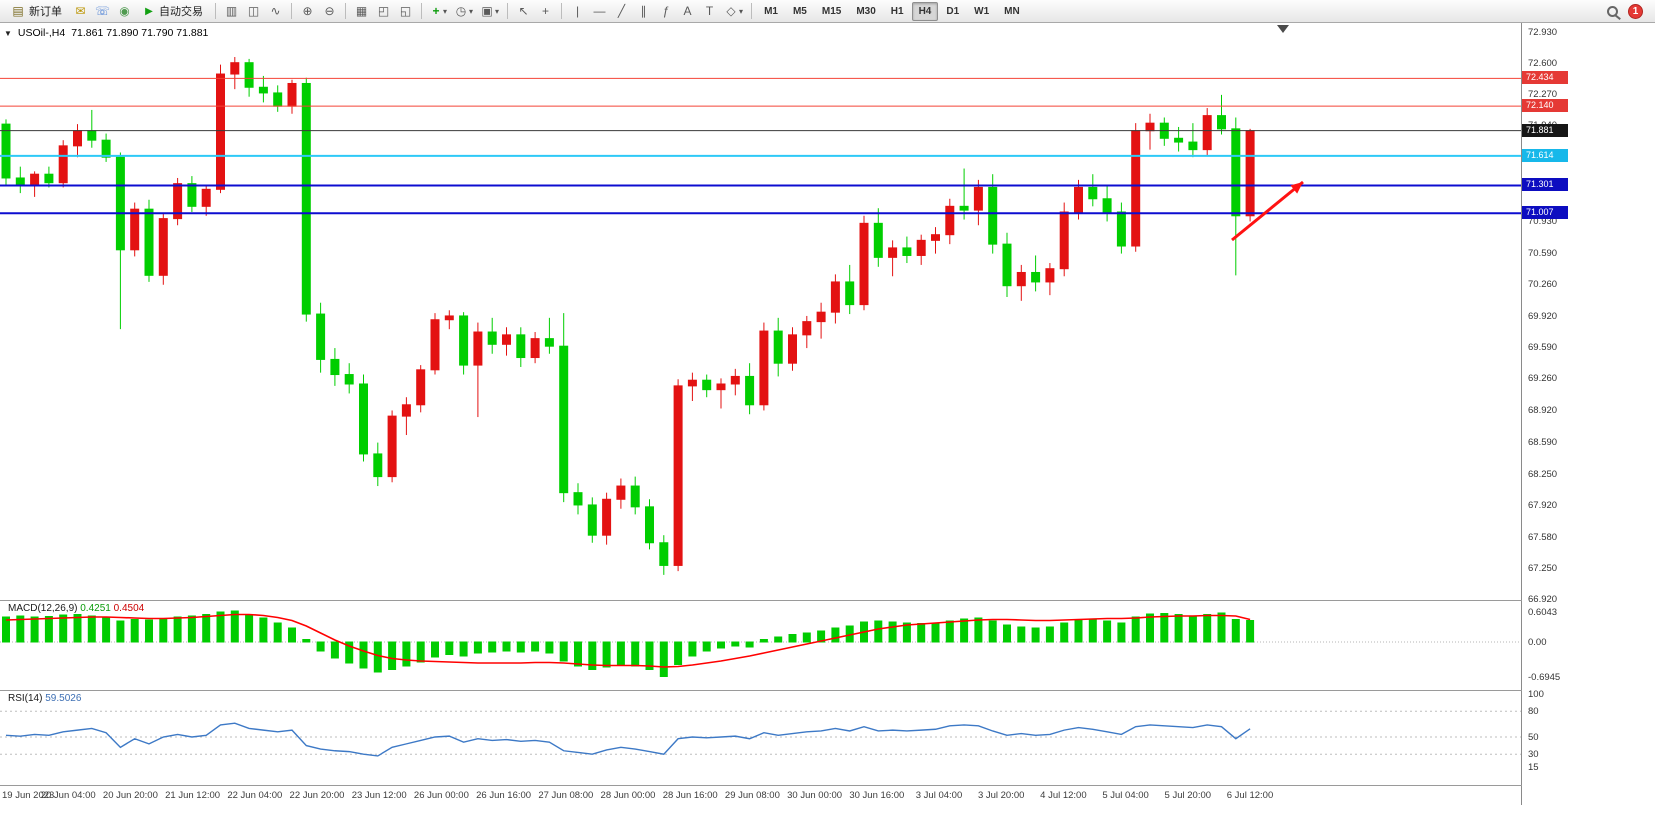 The height and width of the screenshot is (828, 1655). What do you see at coordinates (709, 11) in the screenshot?
I see `label-tool-icon: T` at bounding box center [709, 11].